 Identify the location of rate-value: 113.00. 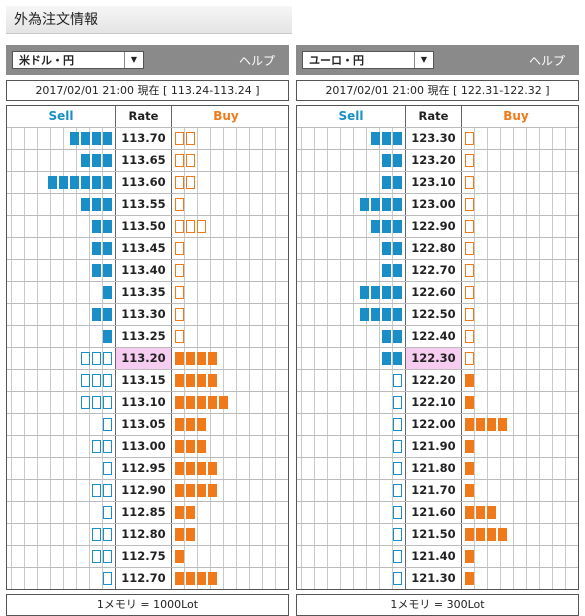
(143, 446).